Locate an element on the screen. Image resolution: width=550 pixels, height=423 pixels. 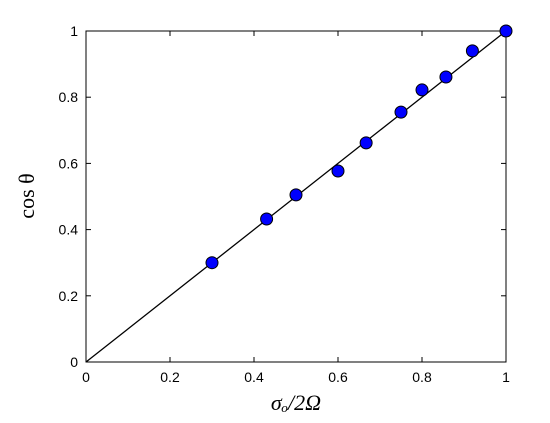
y-tick-label: 0.4 is located at coordinates (69, 230).